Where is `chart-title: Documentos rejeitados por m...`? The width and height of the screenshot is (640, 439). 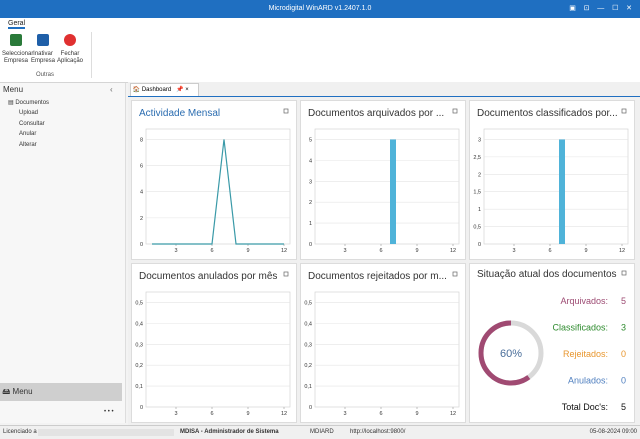
chart-title: Documentos rejeitados por m... is located at coordinates (377, 276).